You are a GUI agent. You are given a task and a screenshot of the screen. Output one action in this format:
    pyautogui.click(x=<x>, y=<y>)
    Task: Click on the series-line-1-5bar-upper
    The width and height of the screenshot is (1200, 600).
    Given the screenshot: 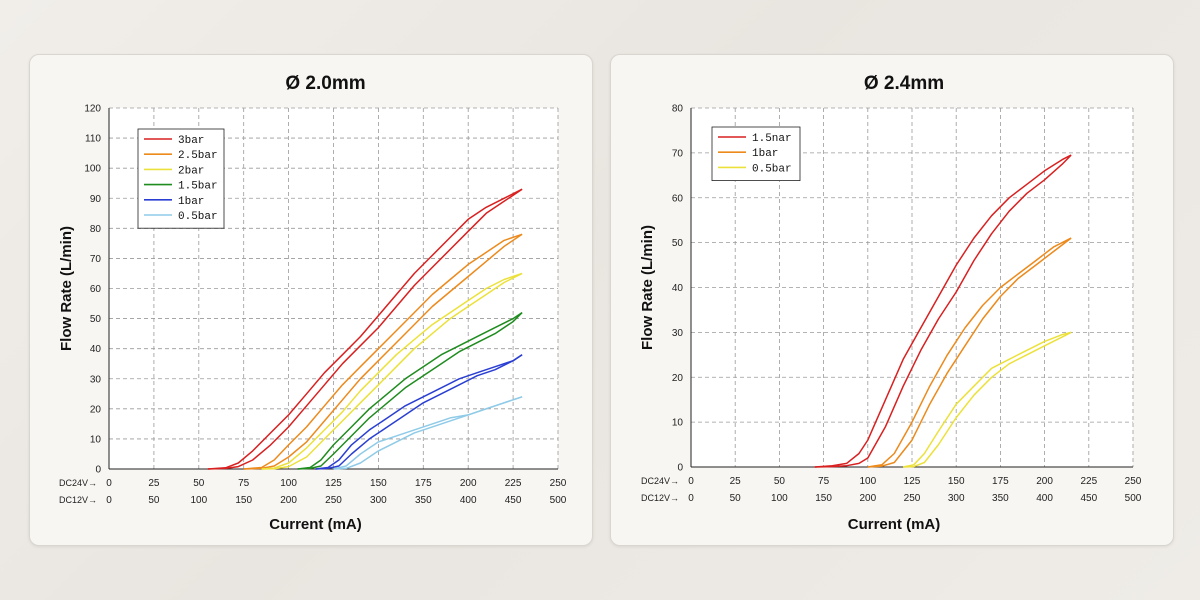 What is the action you would take?
    pyautogui.click(x=410, y=390)
    